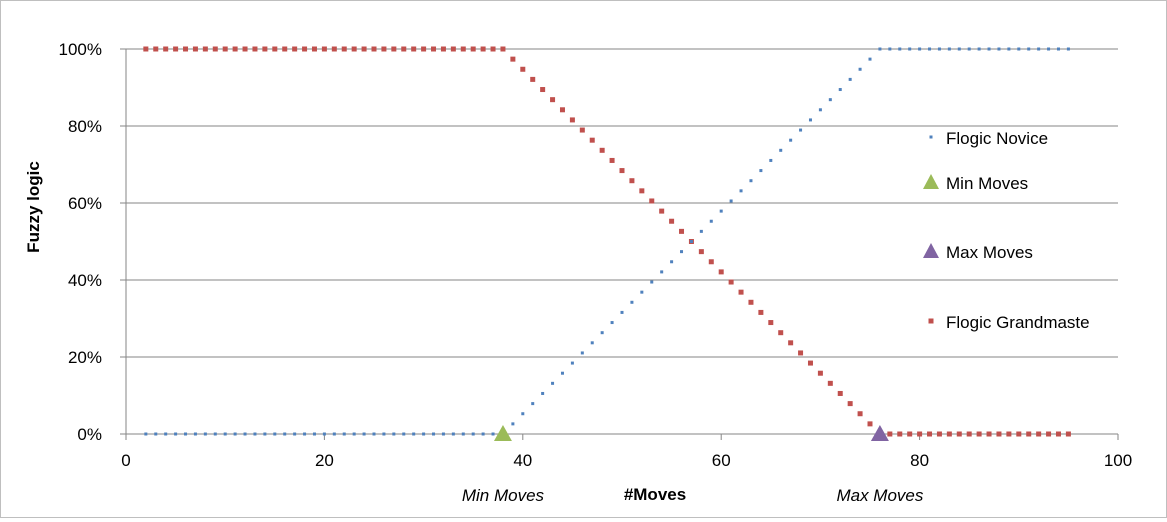 This screenshot has width=1167, height=522. I want to click on x-axis-title: #Moves, so click(655, 494).